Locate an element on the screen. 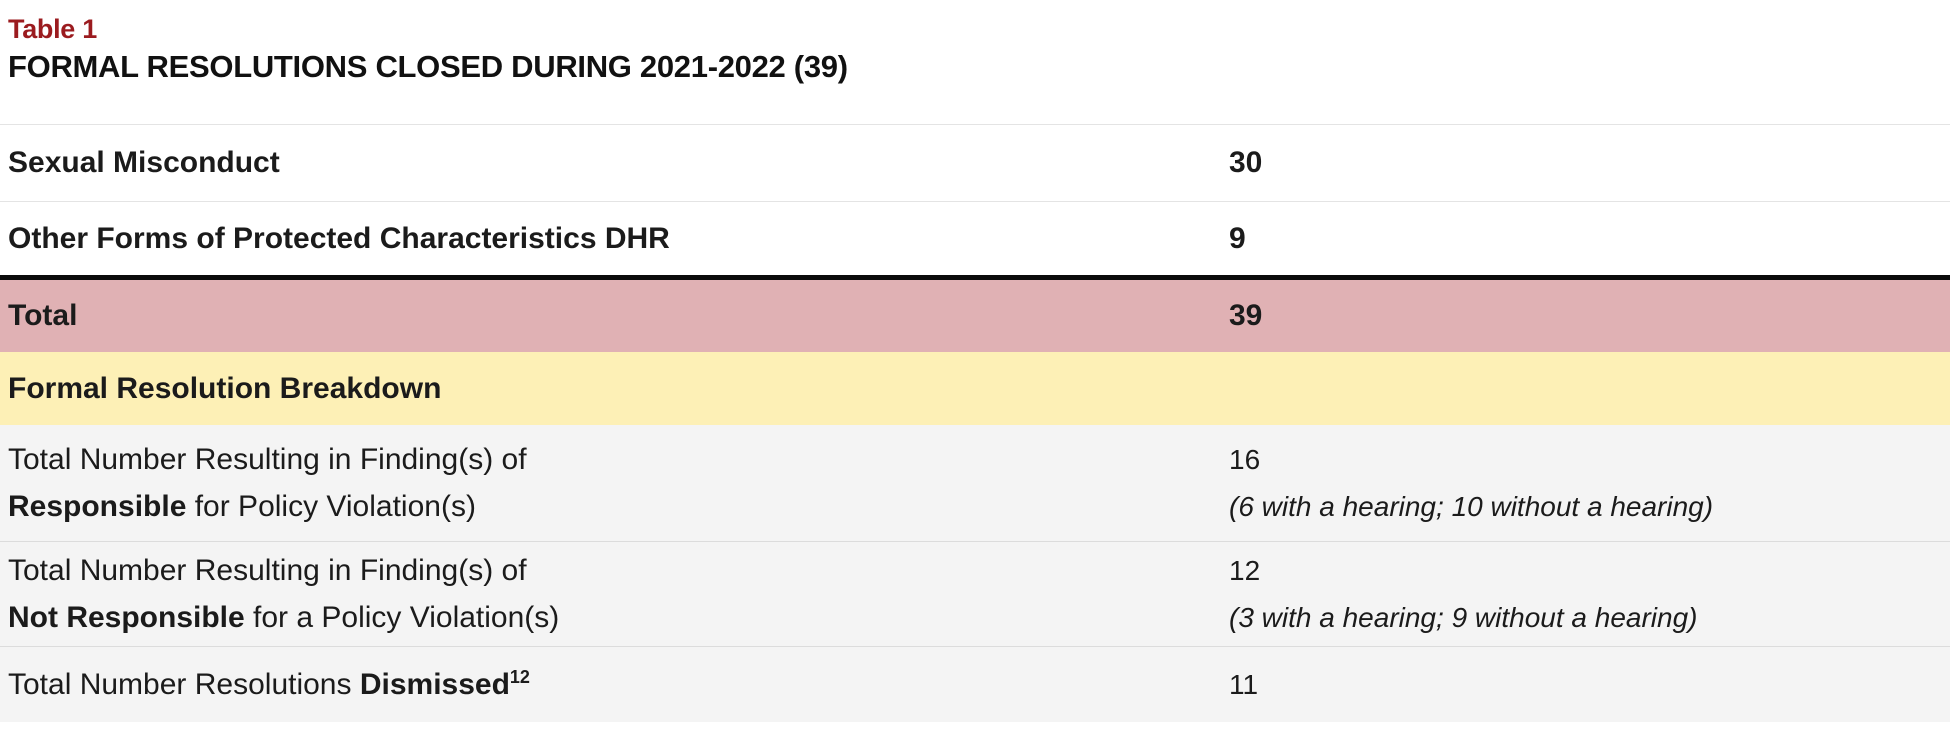 Image resolution: width=1950 pixels, height=738 pixels. row-value: 39 is located at coordinates (1246, 315).